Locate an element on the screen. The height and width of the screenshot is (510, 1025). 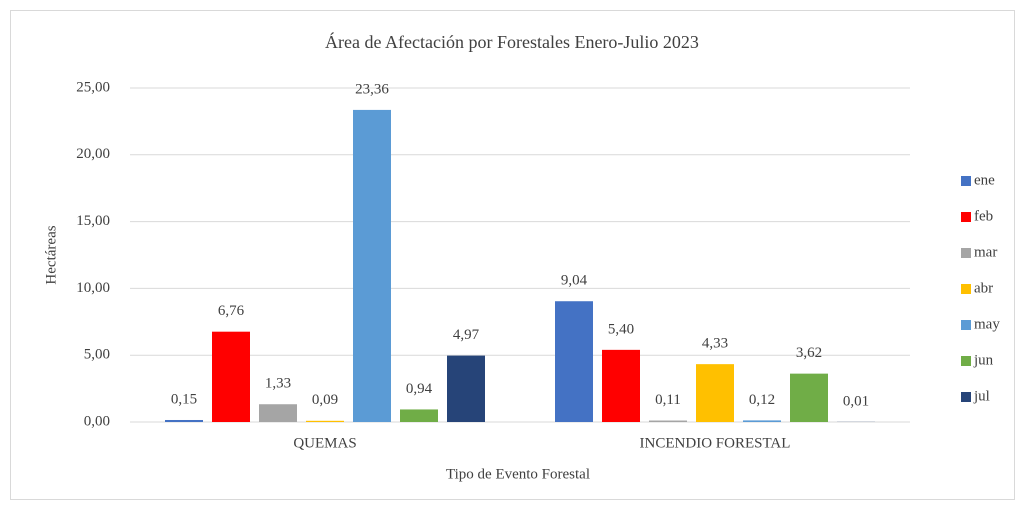
y-tick-label: 10,00 is located at coordinates (93, 288).